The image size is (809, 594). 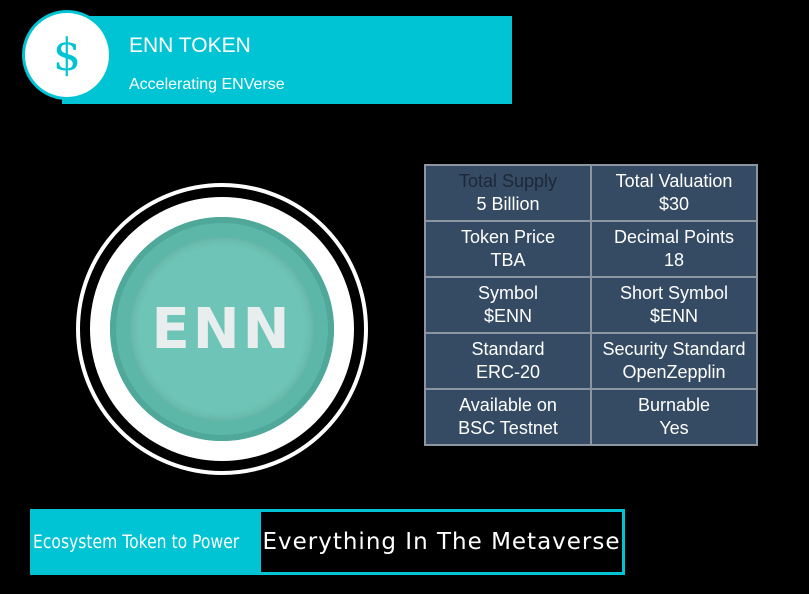 I want to click on cell-label: Decimal Points, so click(x=674, y=237).